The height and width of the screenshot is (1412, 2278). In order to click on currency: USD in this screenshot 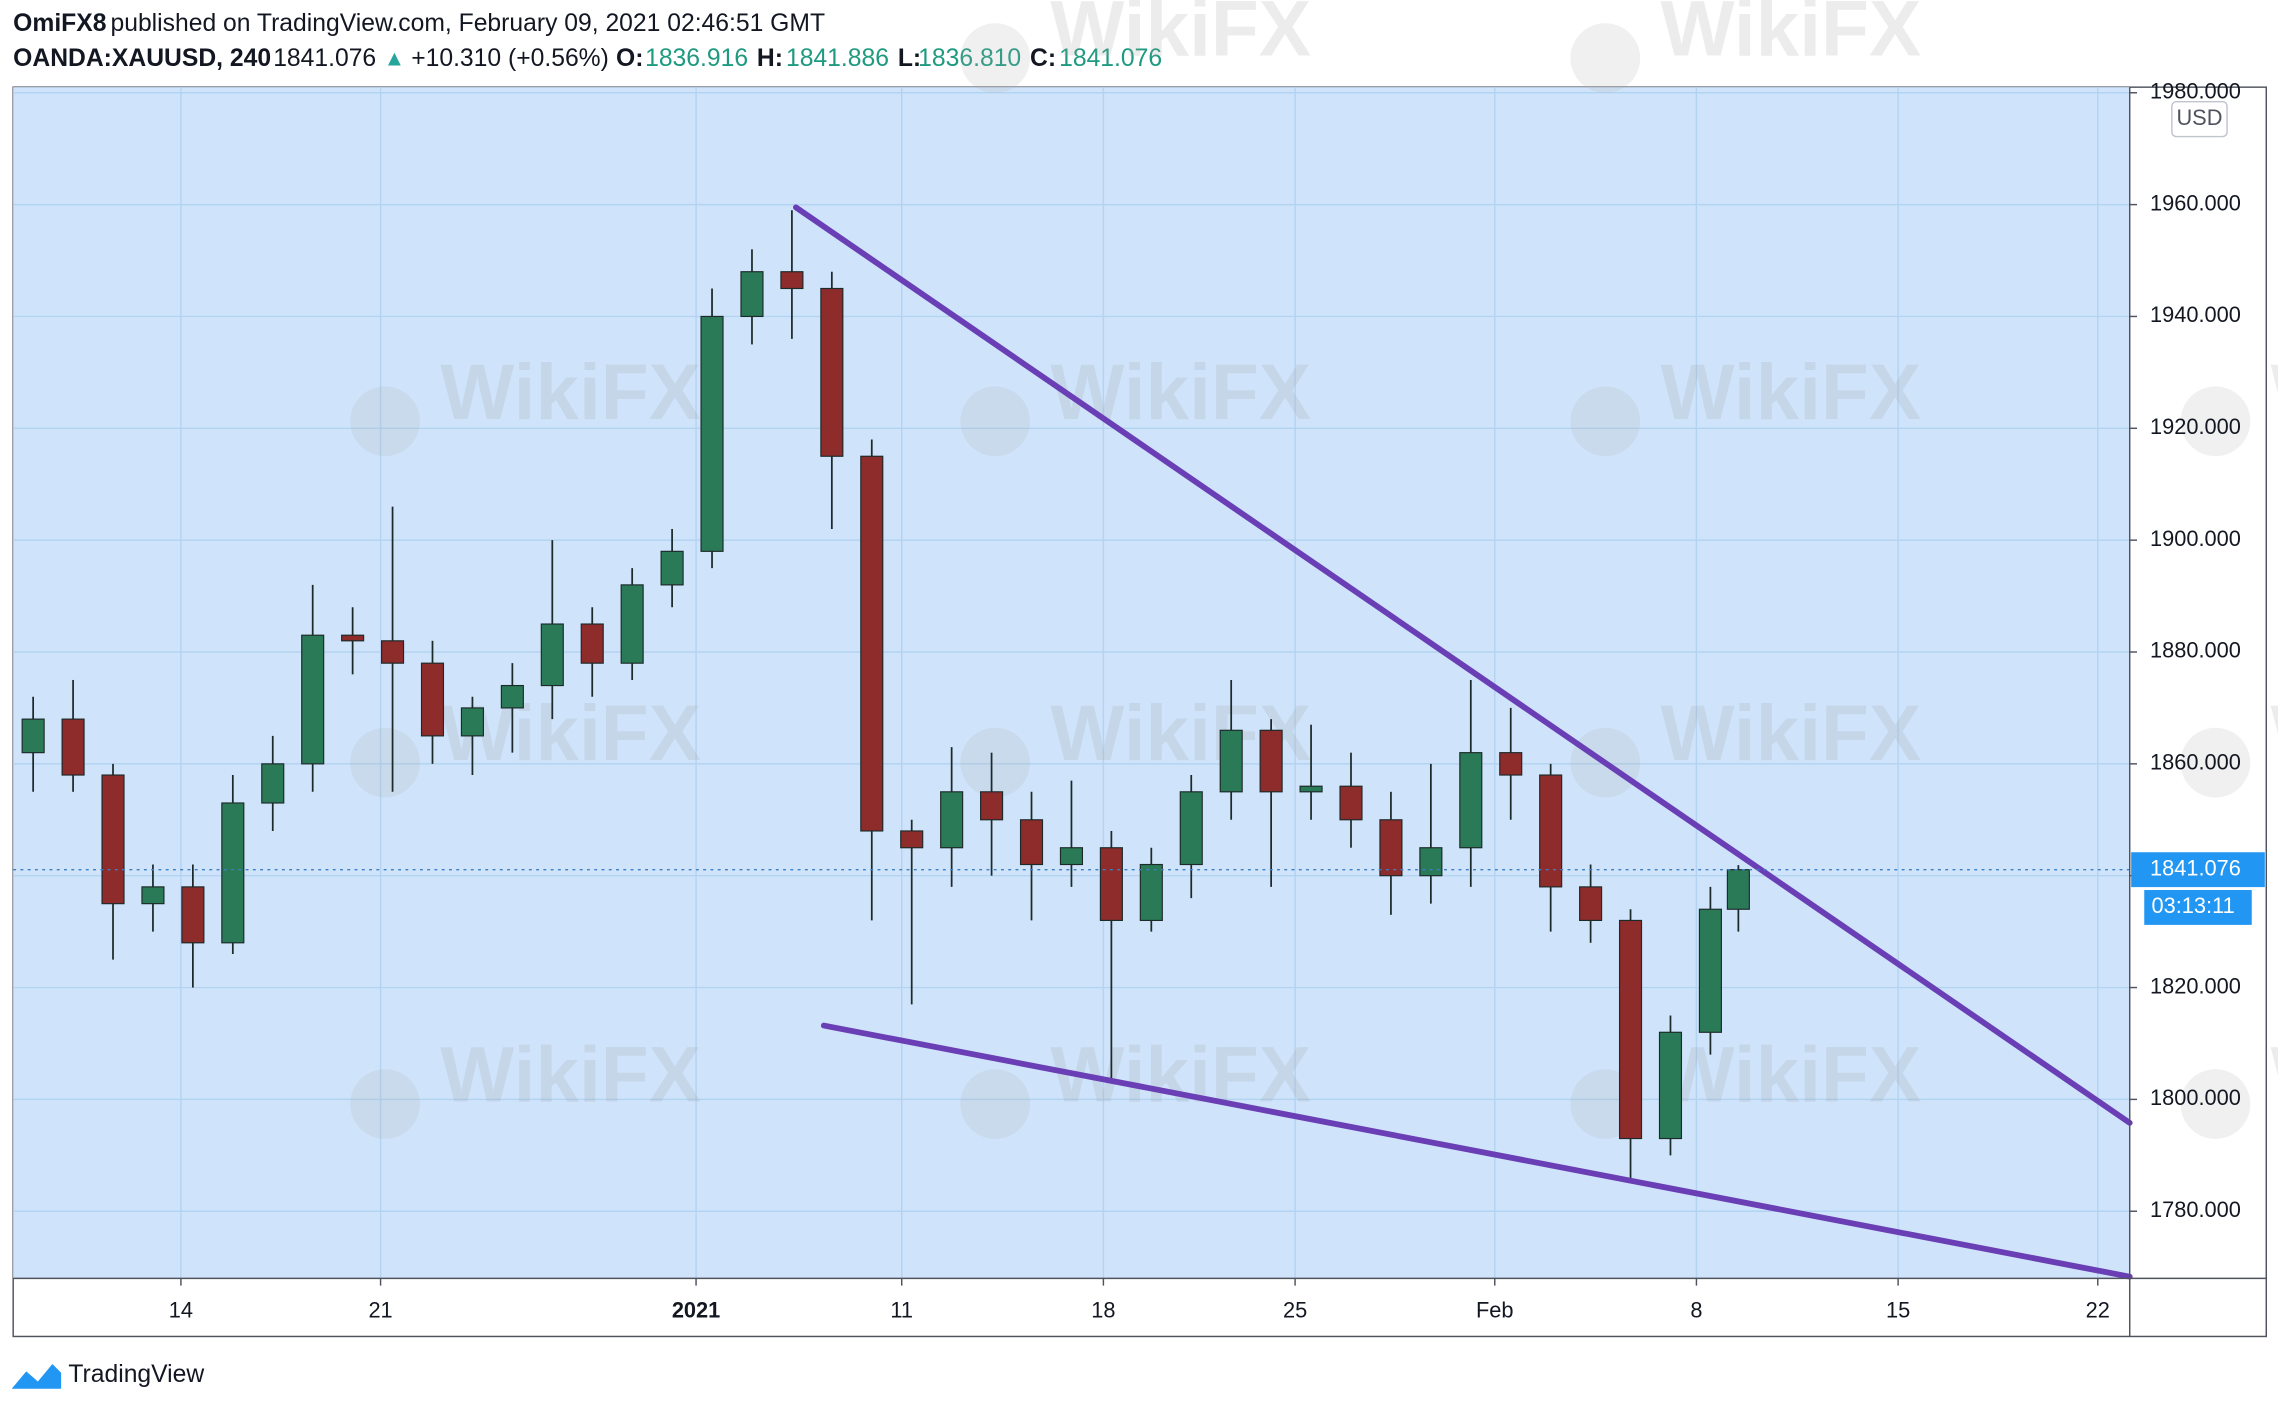, I will do `click(2199, 117)`.